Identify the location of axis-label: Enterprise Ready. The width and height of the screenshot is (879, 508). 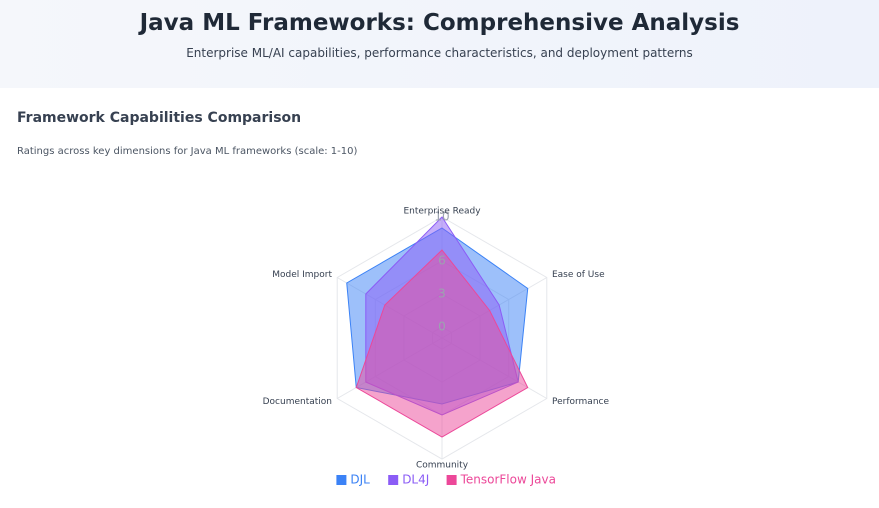
(442, 212).